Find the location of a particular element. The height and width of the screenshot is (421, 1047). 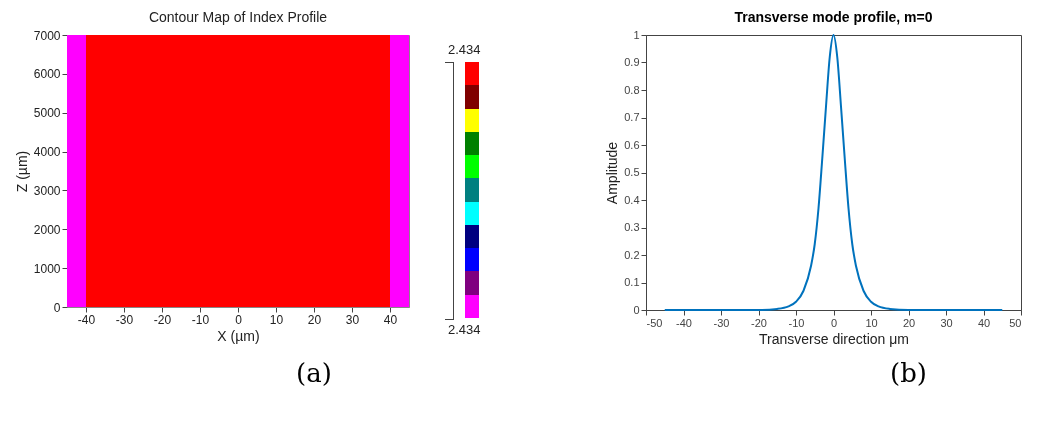

y-tick-label: 5000 is located at coordinates (47, 113).